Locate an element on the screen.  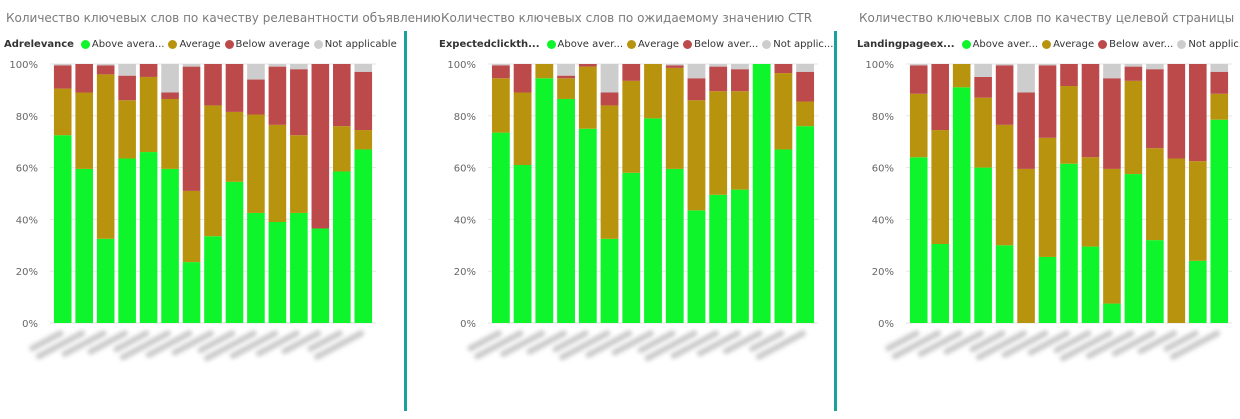
legend-item-na: Not applicable is located at coordinates (355, 44).